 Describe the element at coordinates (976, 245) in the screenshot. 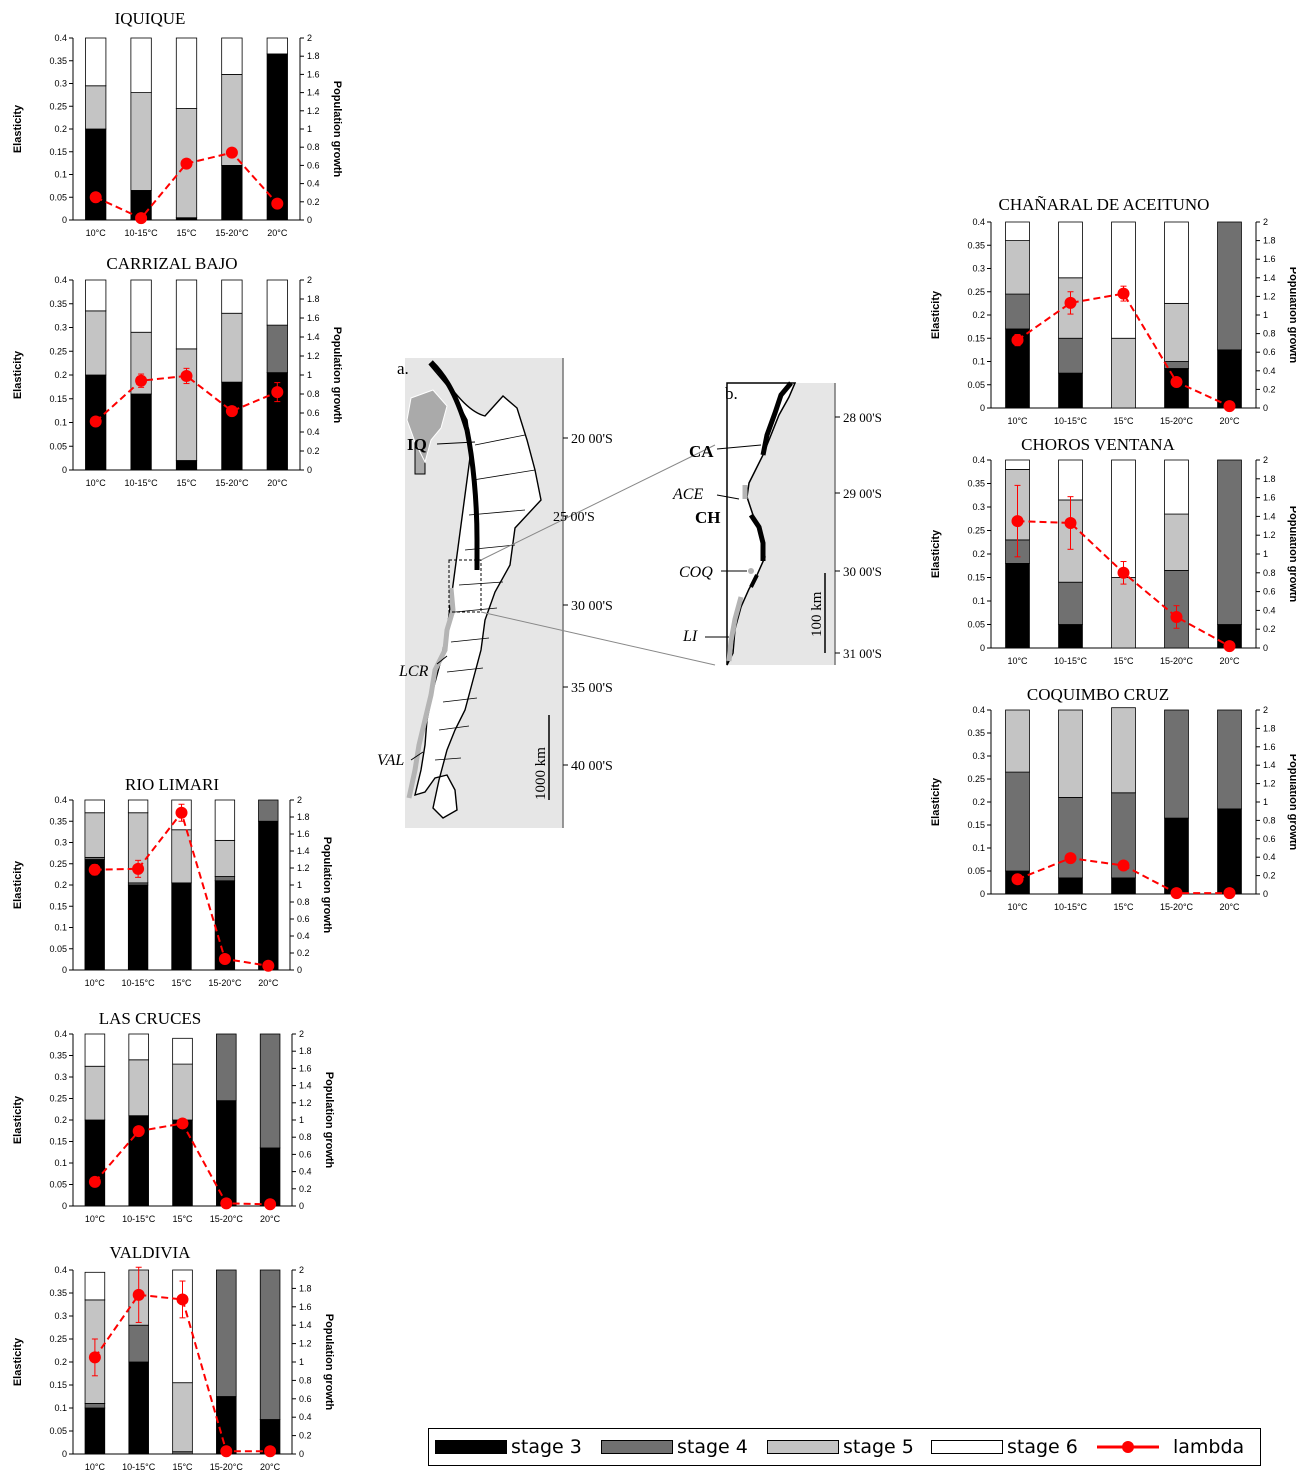

I see `y-tick-label: 0.35` at that location.